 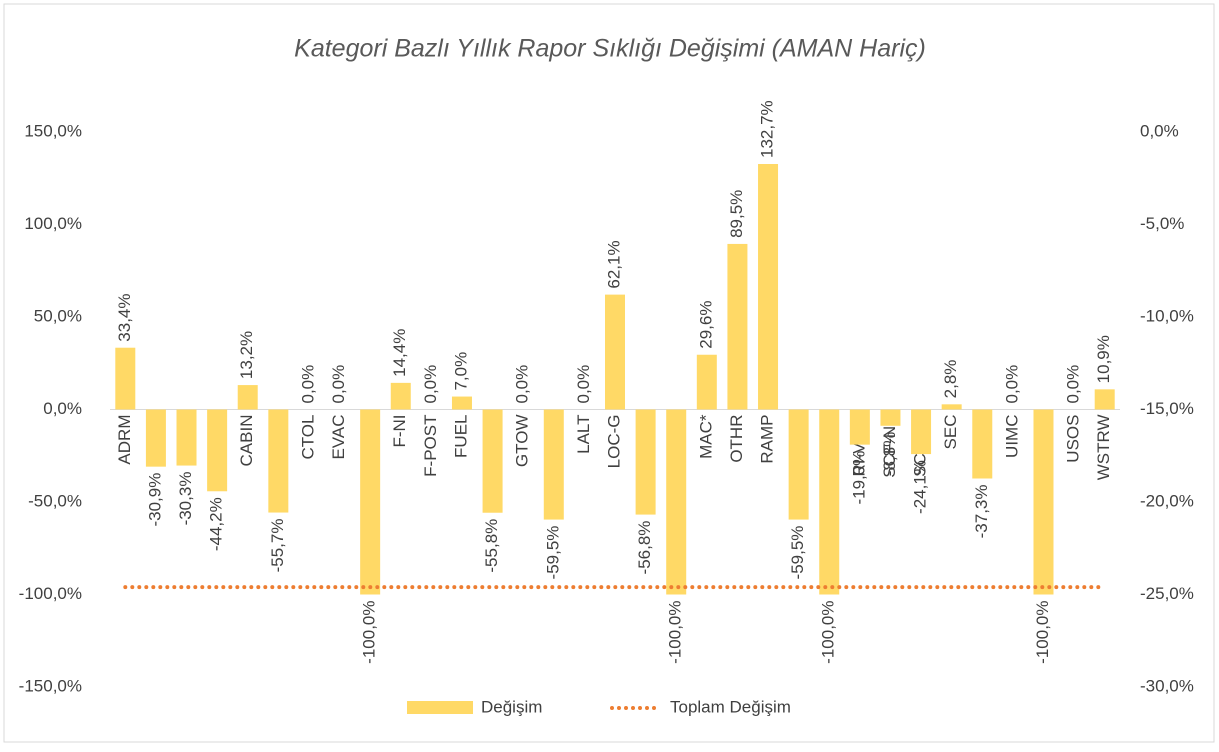 What do you see at coordinates (50, 685) in the screenshot?
I see `y-tick-label: -150,0%` at bounding box center [50, 685].